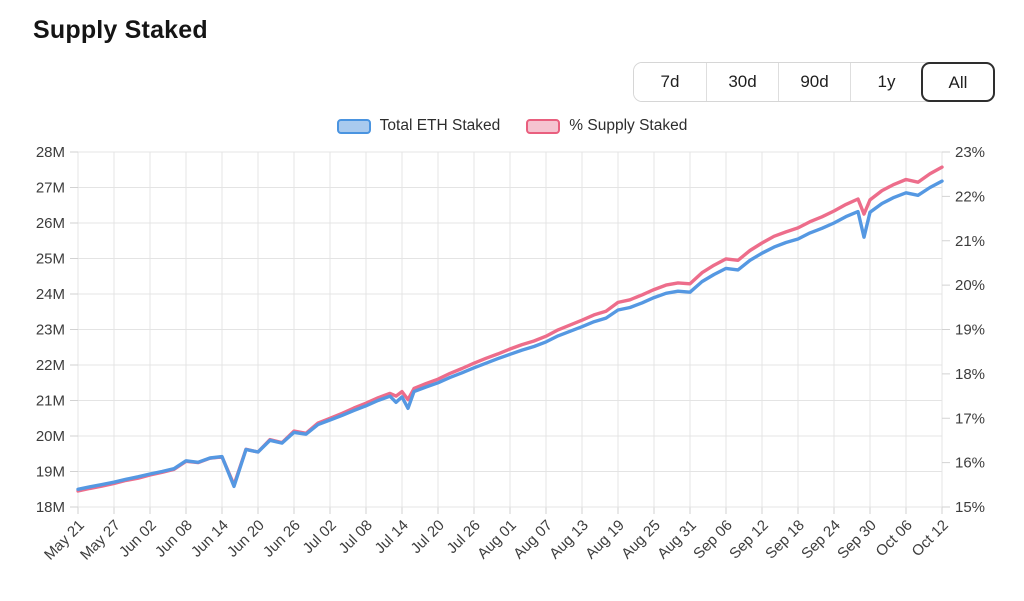  What do you see at coordinates (497, 540) in the screenshot?
I see `x-axis-label: Aug 01` at bounding box center [497, 540].